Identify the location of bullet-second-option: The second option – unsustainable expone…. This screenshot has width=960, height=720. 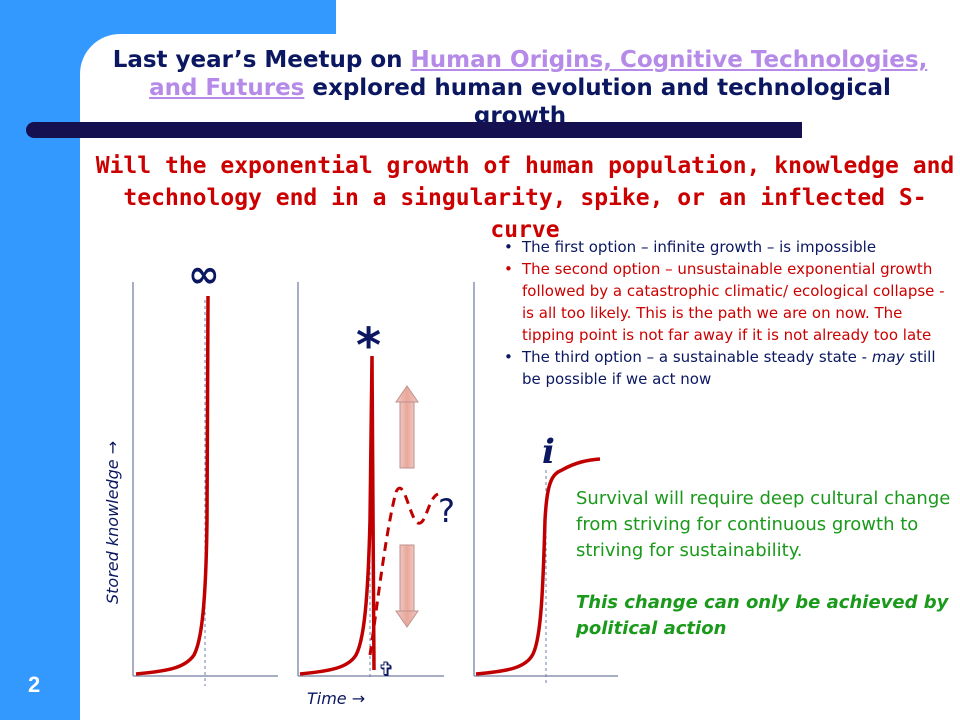
(727, 302).